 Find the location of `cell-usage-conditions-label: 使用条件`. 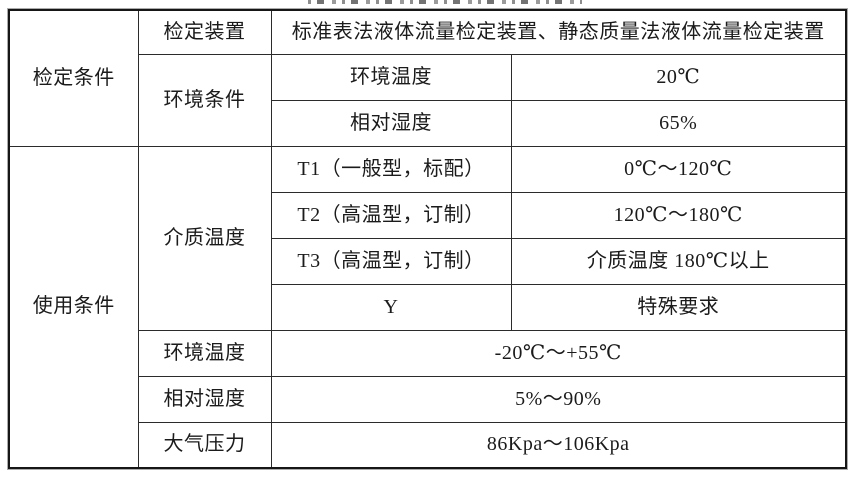

cell-usage-conditions-label: 使用条件 is located at coordinates (73, 307).